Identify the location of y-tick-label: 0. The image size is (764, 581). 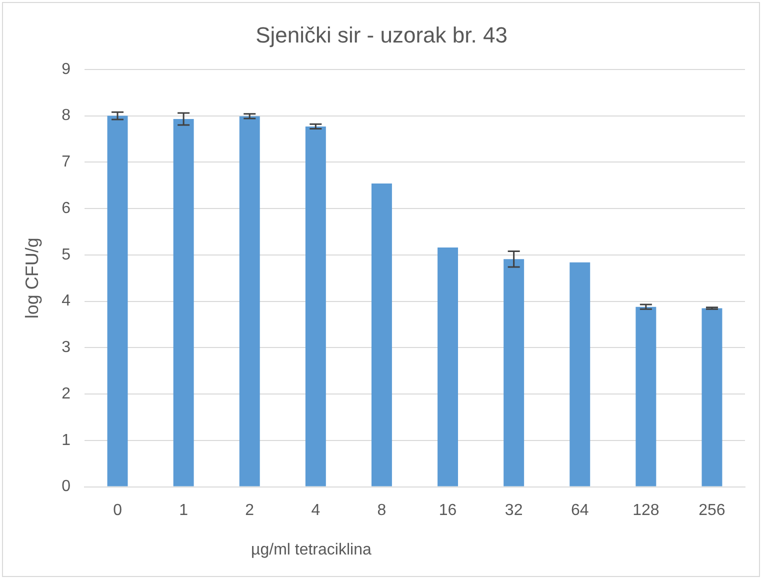
(66, 487).